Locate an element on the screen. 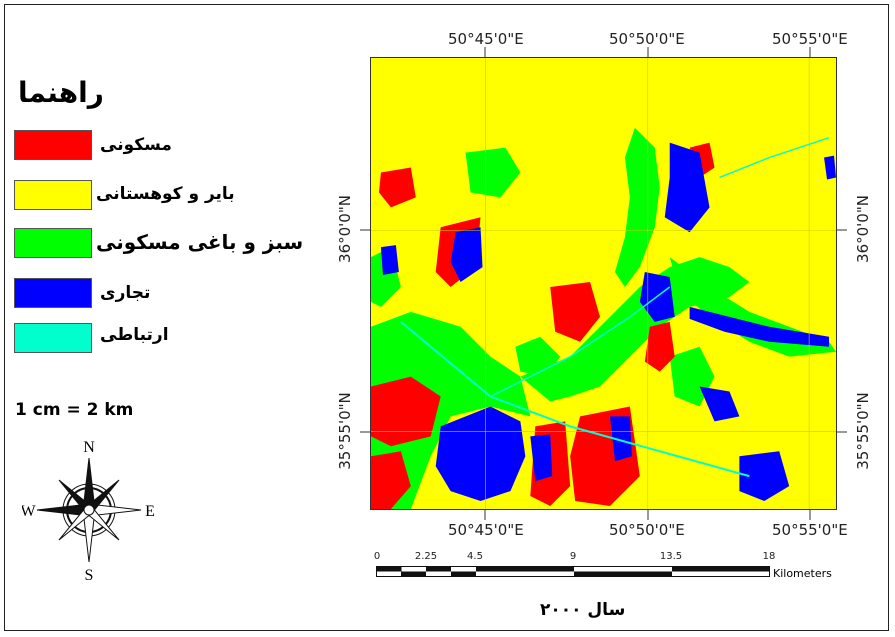 The width and height of the screenshot is (895, 637). swatch-green is located at coordinates (53, 243).